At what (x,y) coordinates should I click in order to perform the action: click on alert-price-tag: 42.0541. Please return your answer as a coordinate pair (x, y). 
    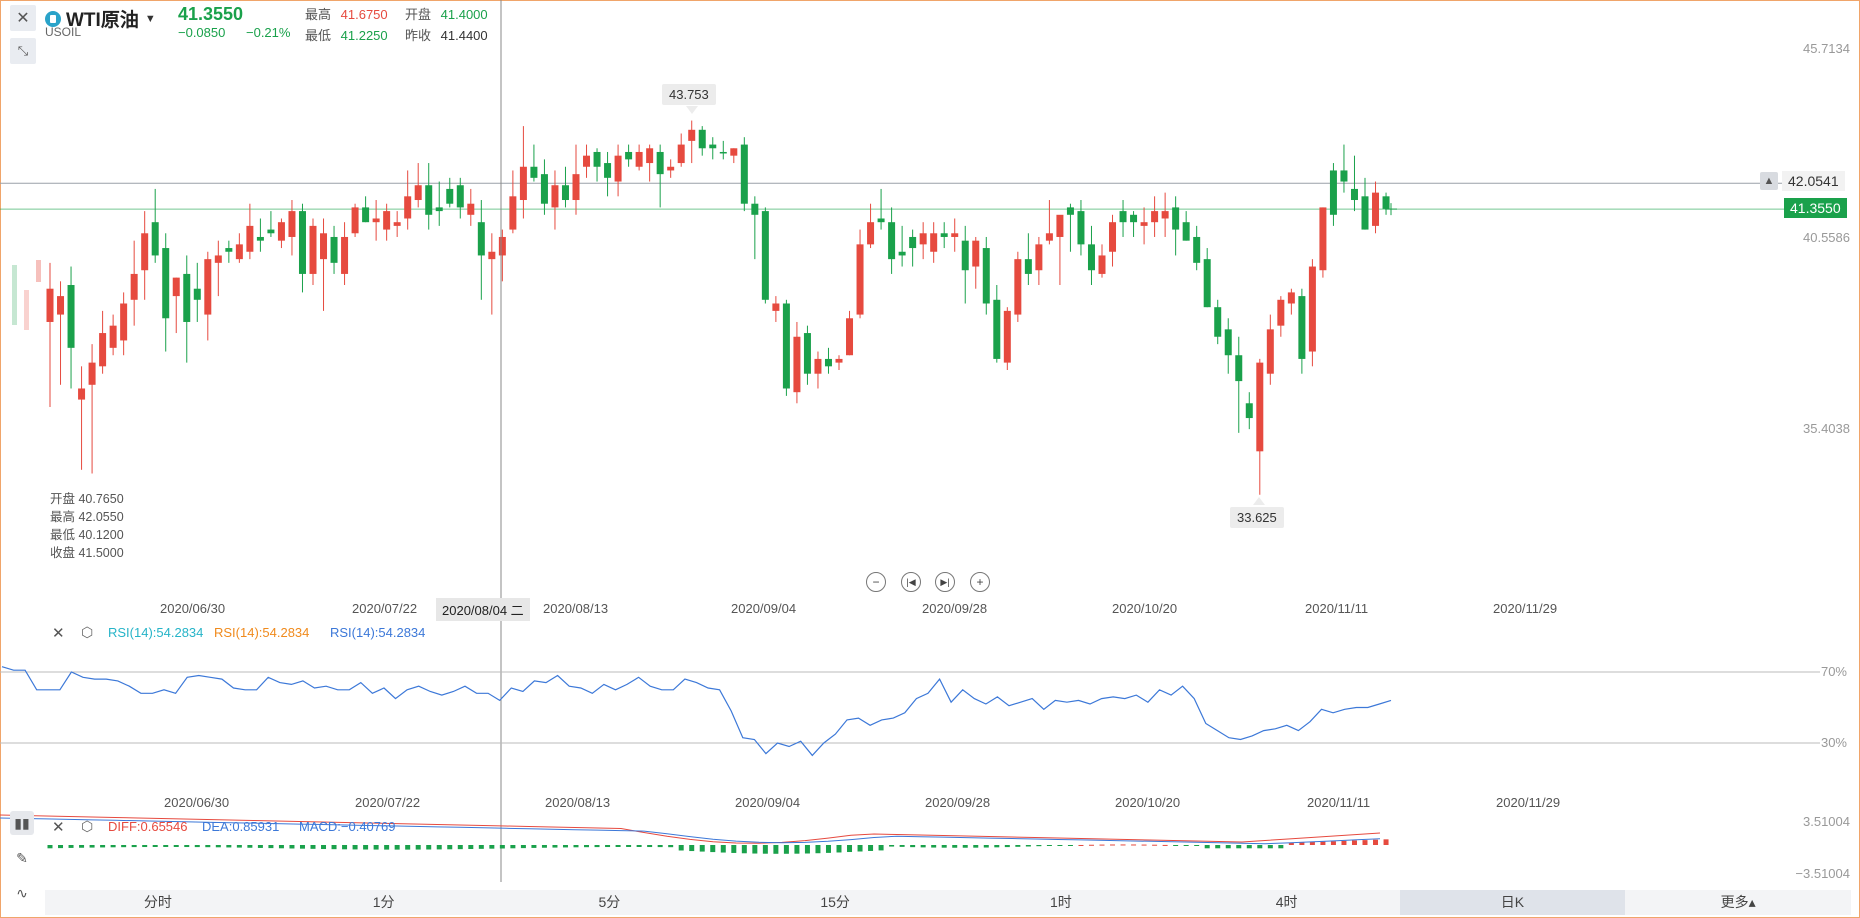
    Looking at the image, I should click on (1813, 181).